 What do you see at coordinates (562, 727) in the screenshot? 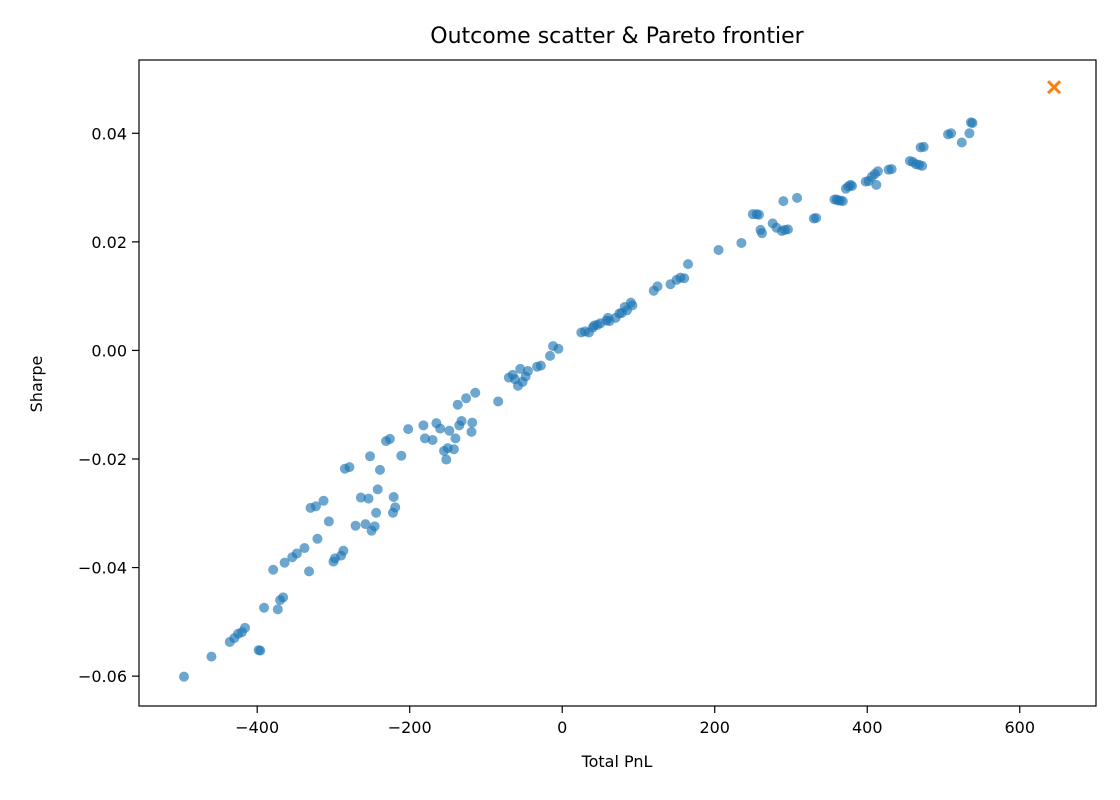
I see `x-tick-label: 0` at bounding box center [562, 727].